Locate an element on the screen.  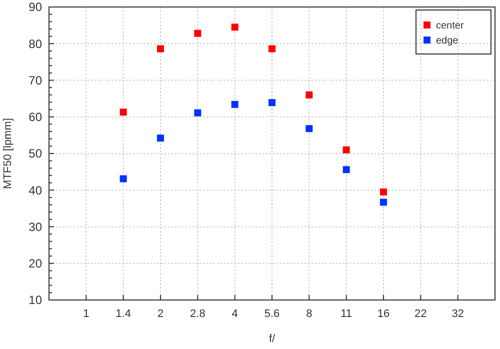
x-tick-label: 16 is located at coordinates (383, 314).